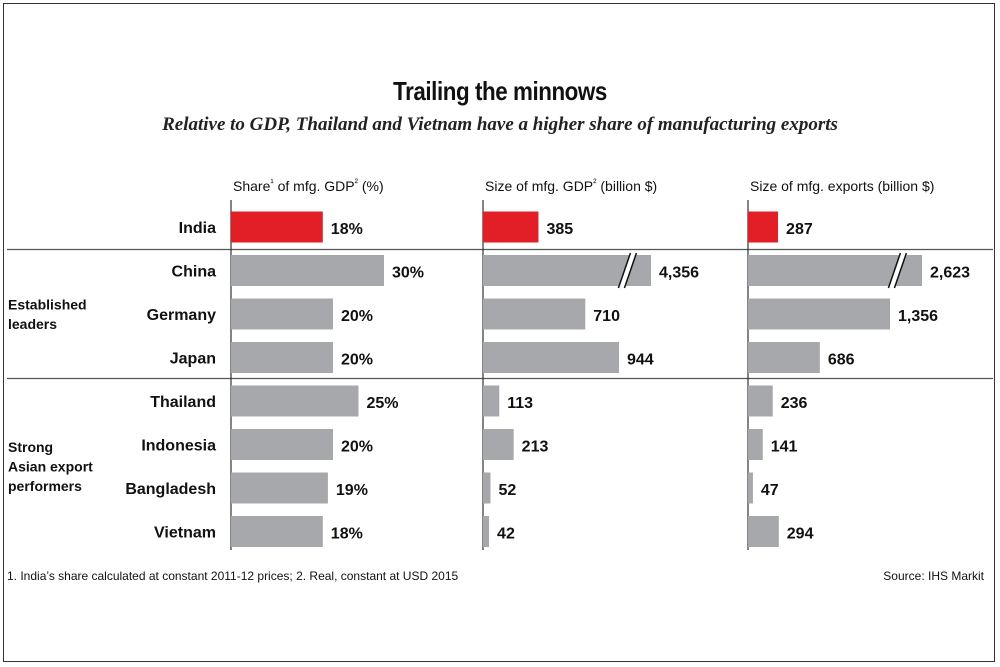 The image size is (1000, 667). What do you see at coordinates (357, 360) in the screenshot?
I see `panel-1-value-label-japan: 20%` at bounding box center [357, 360].